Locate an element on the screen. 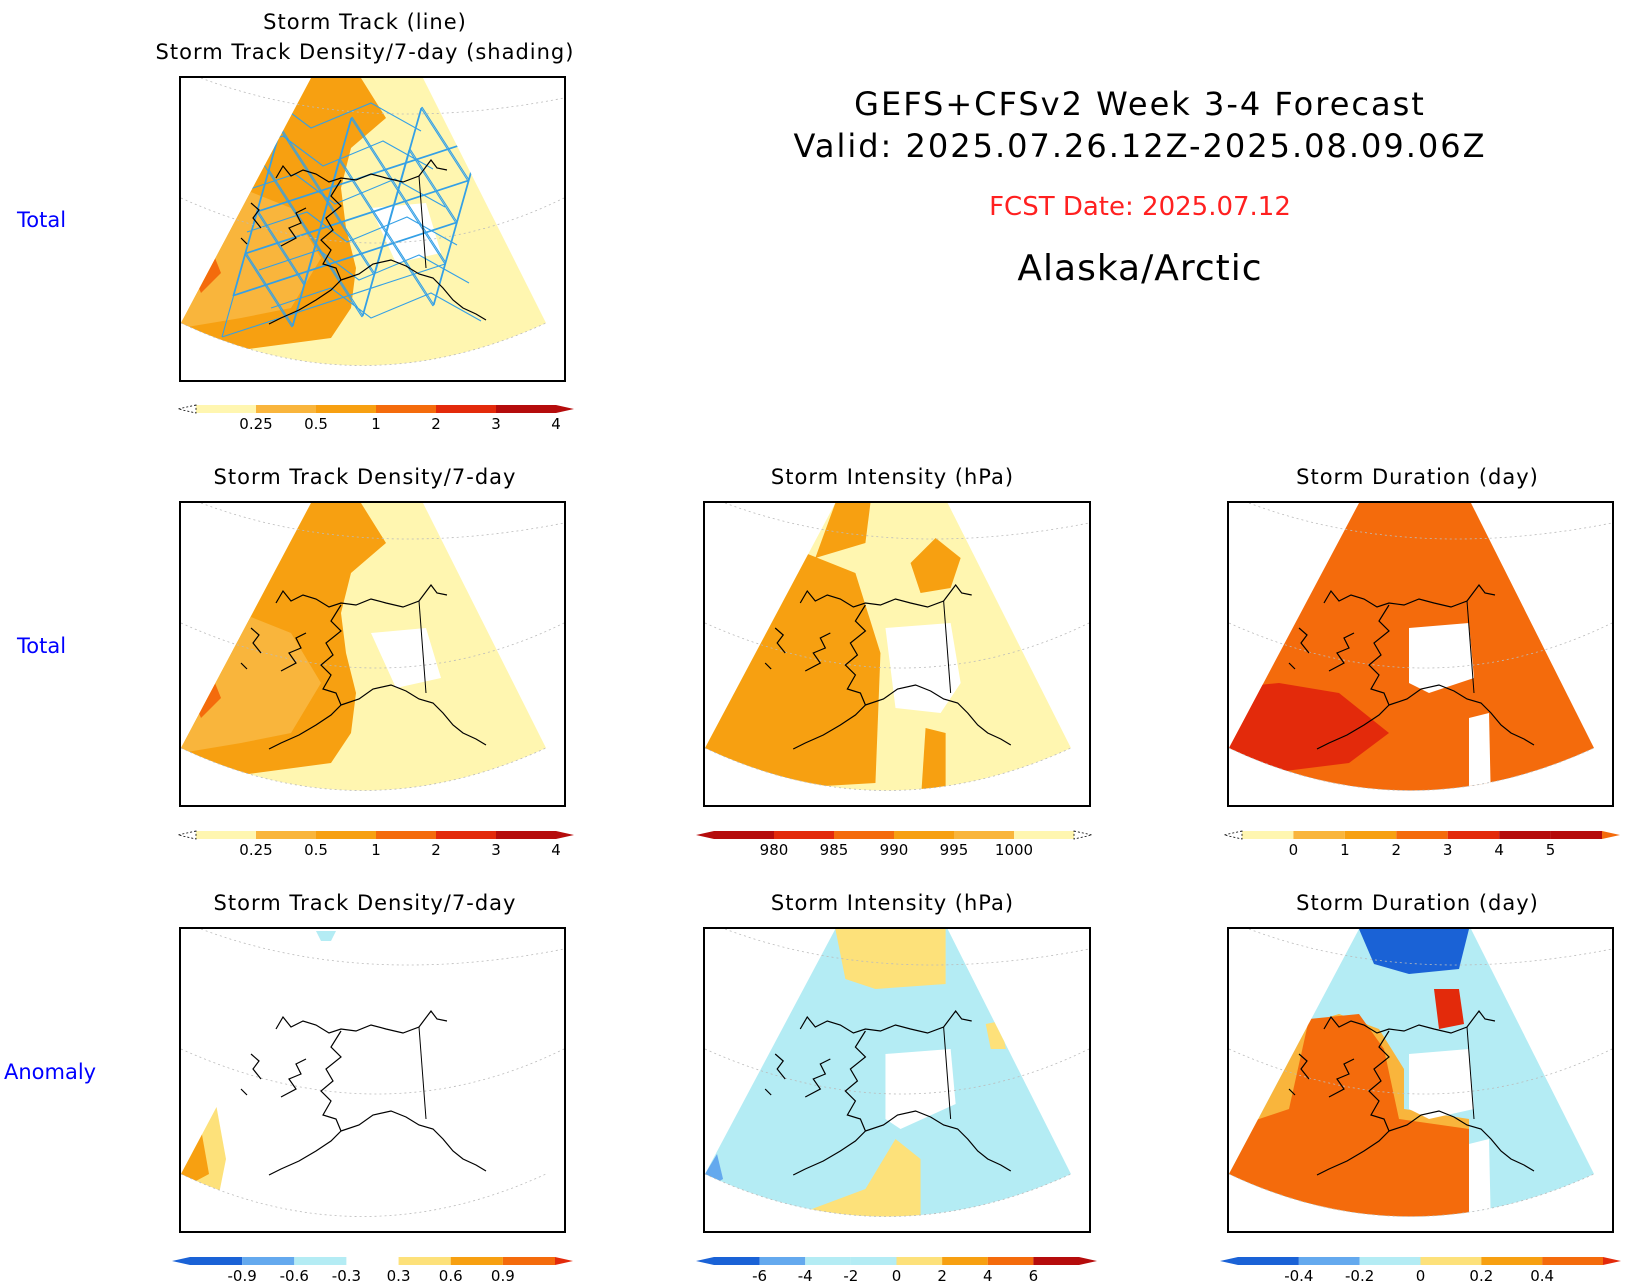 The height and width of the screenshot is (1285, 1650). colorbar-tick-label: -4 is located at coordinates (805, 1276).